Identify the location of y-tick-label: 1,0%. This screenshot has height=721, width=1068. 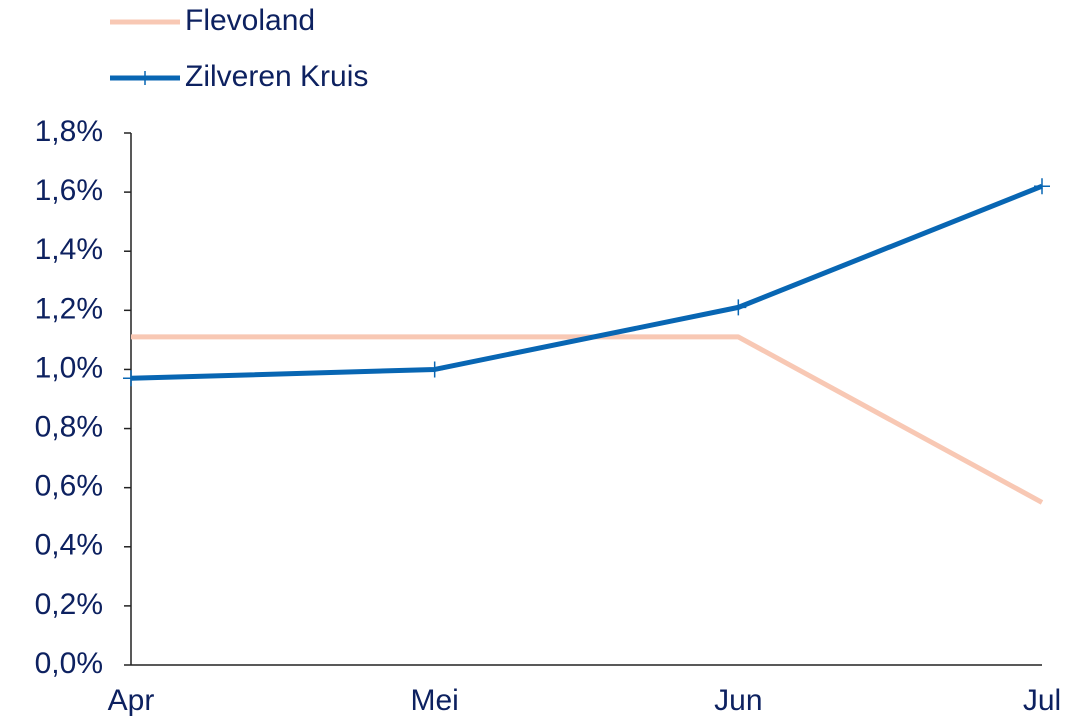
(69, 367).